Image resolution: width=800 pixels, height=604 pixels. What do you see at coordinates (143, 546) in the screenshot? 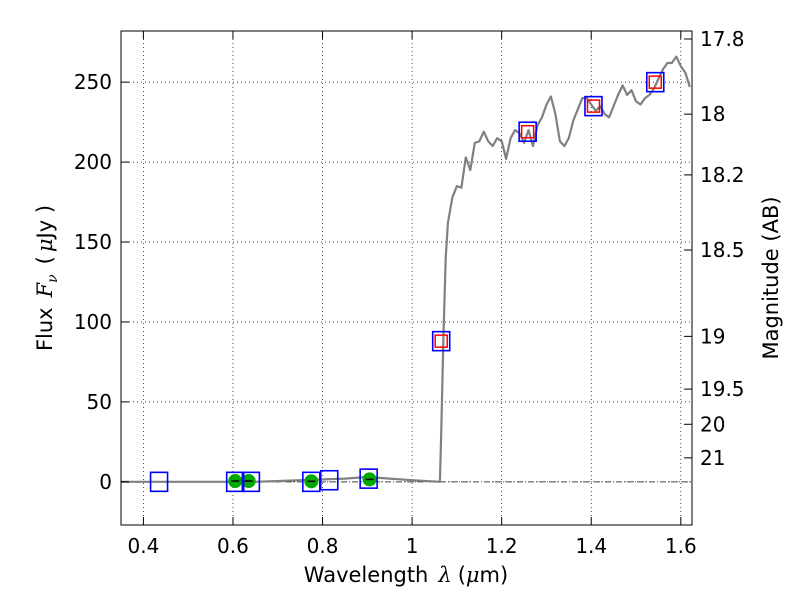
I see `x-tick-label: 0.4` at bounding box center [143, 546].